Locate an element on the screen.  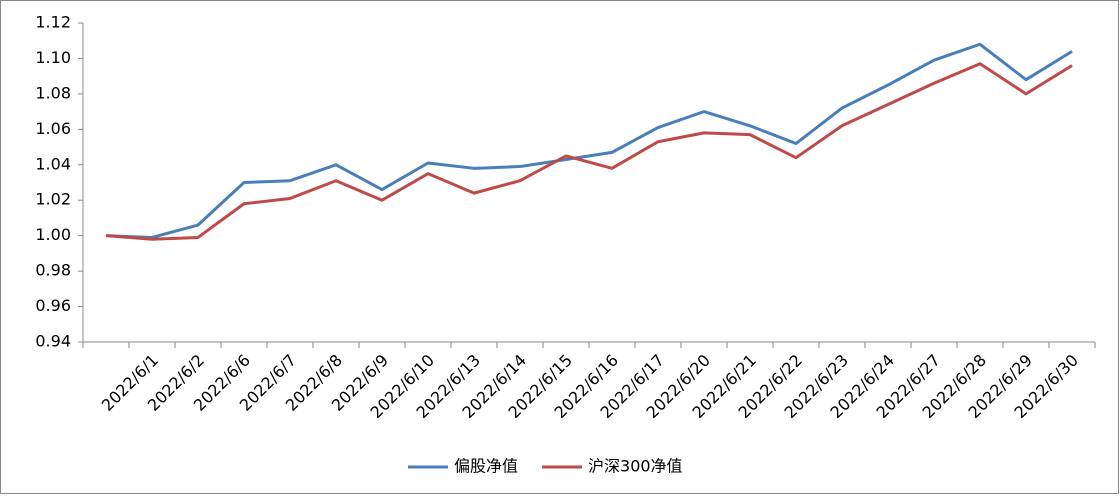
y-tick-label: 1.10 is located at coordinates (53, 57).